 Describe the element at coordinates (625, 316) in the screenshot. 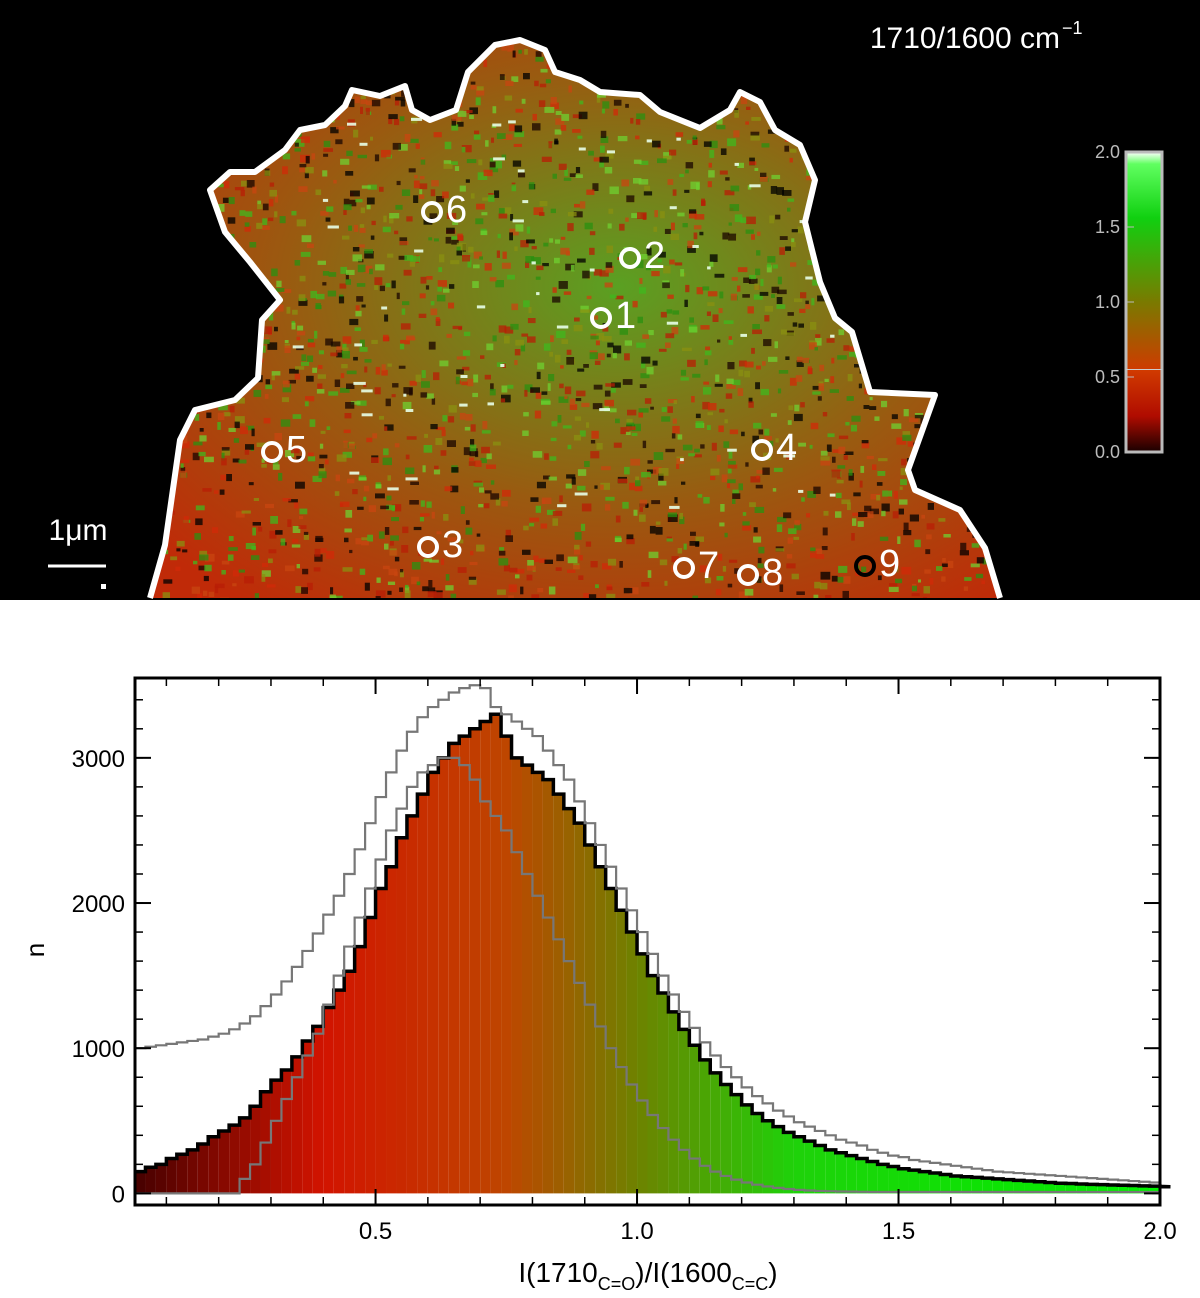

I see `point-label-1: 1` at that location.